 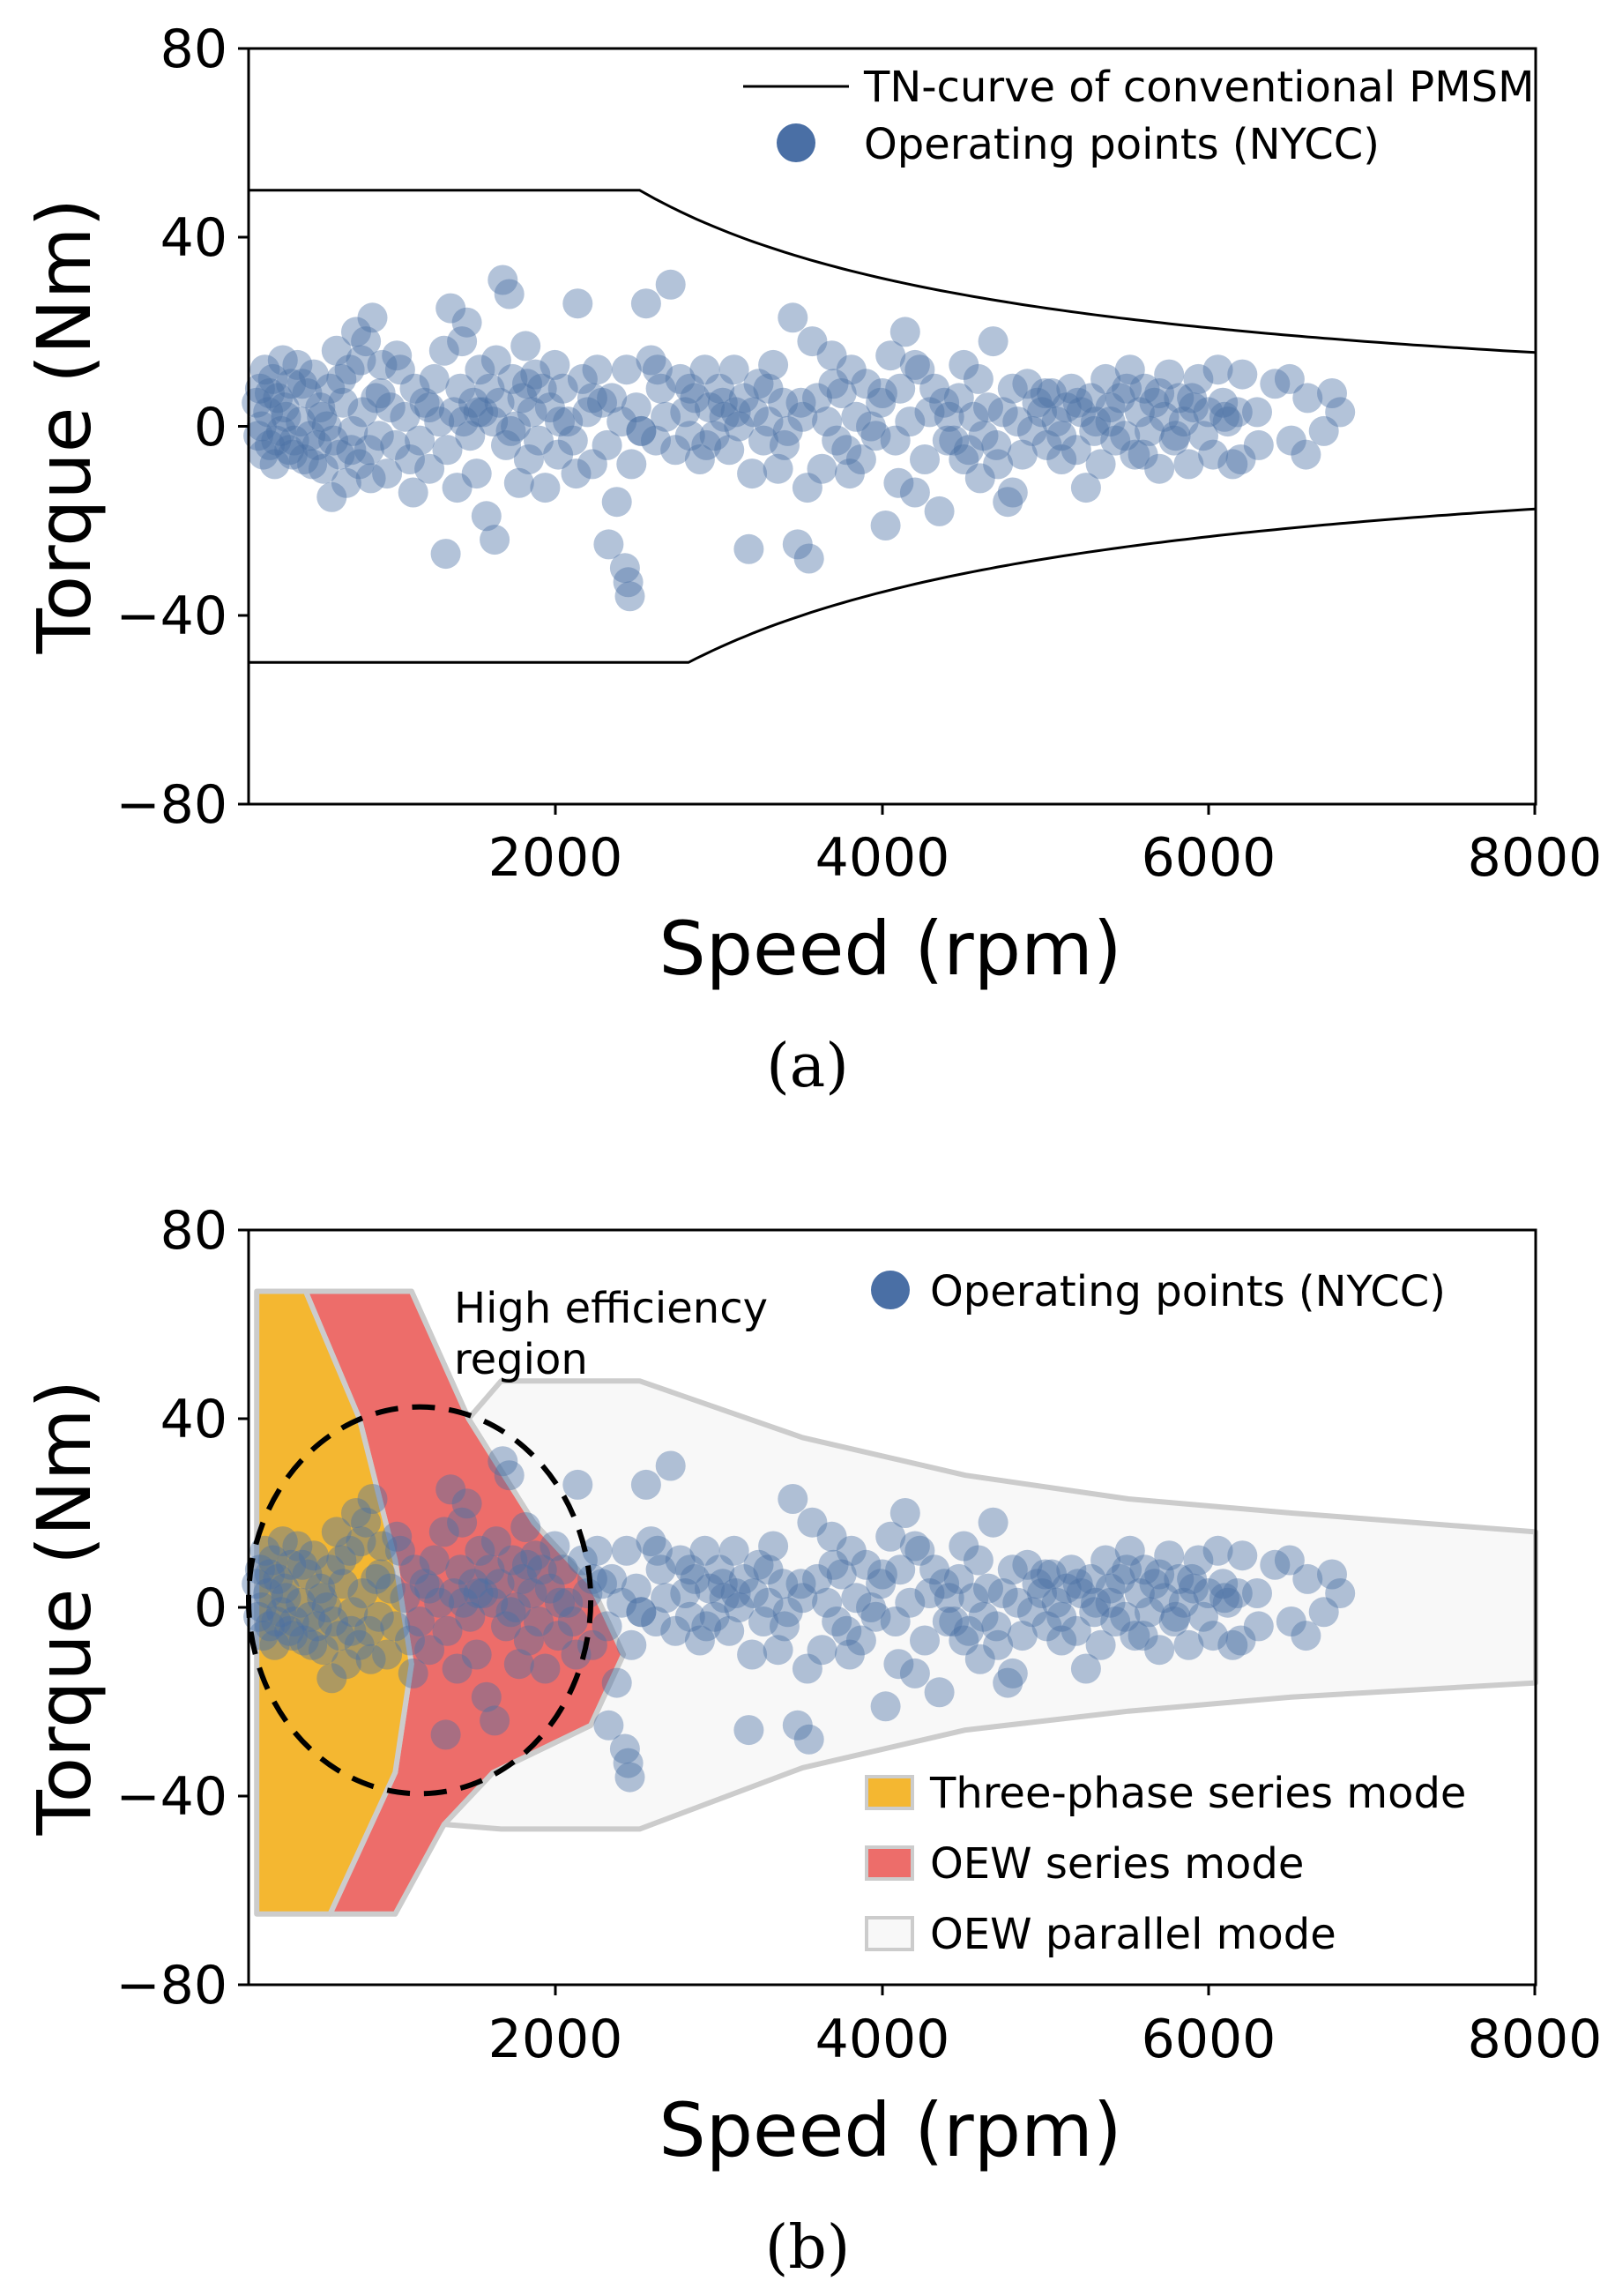 What do you see at coordinates (193, 1419) in the screenshot?
I see `y-tick-label: 40` at bounding box center [193, 1419].